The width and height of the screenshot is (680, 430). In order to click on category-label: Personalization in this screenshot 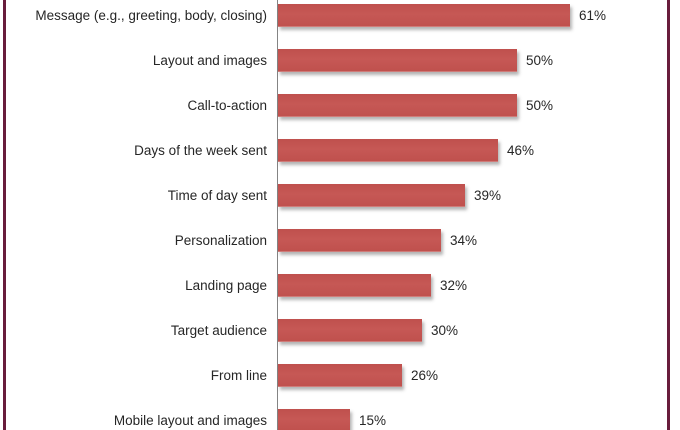, I will do `click(220, 240)`.